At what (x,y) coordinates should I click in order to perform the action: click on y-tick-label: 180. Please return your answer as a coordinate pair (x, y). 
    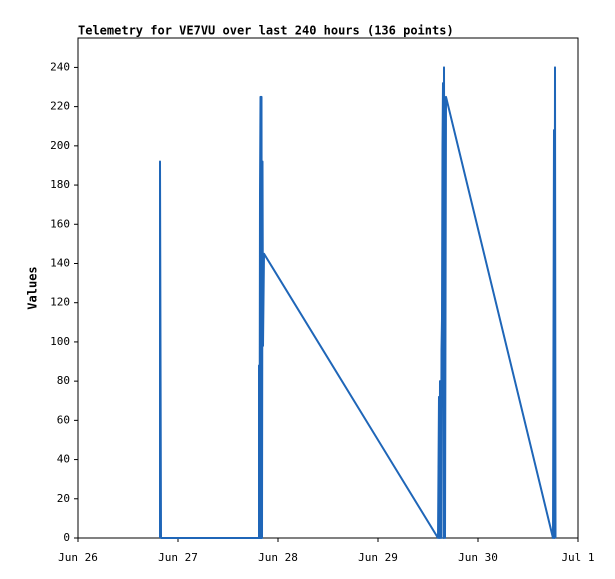
    Looking at the image, I should click on (60, 184).